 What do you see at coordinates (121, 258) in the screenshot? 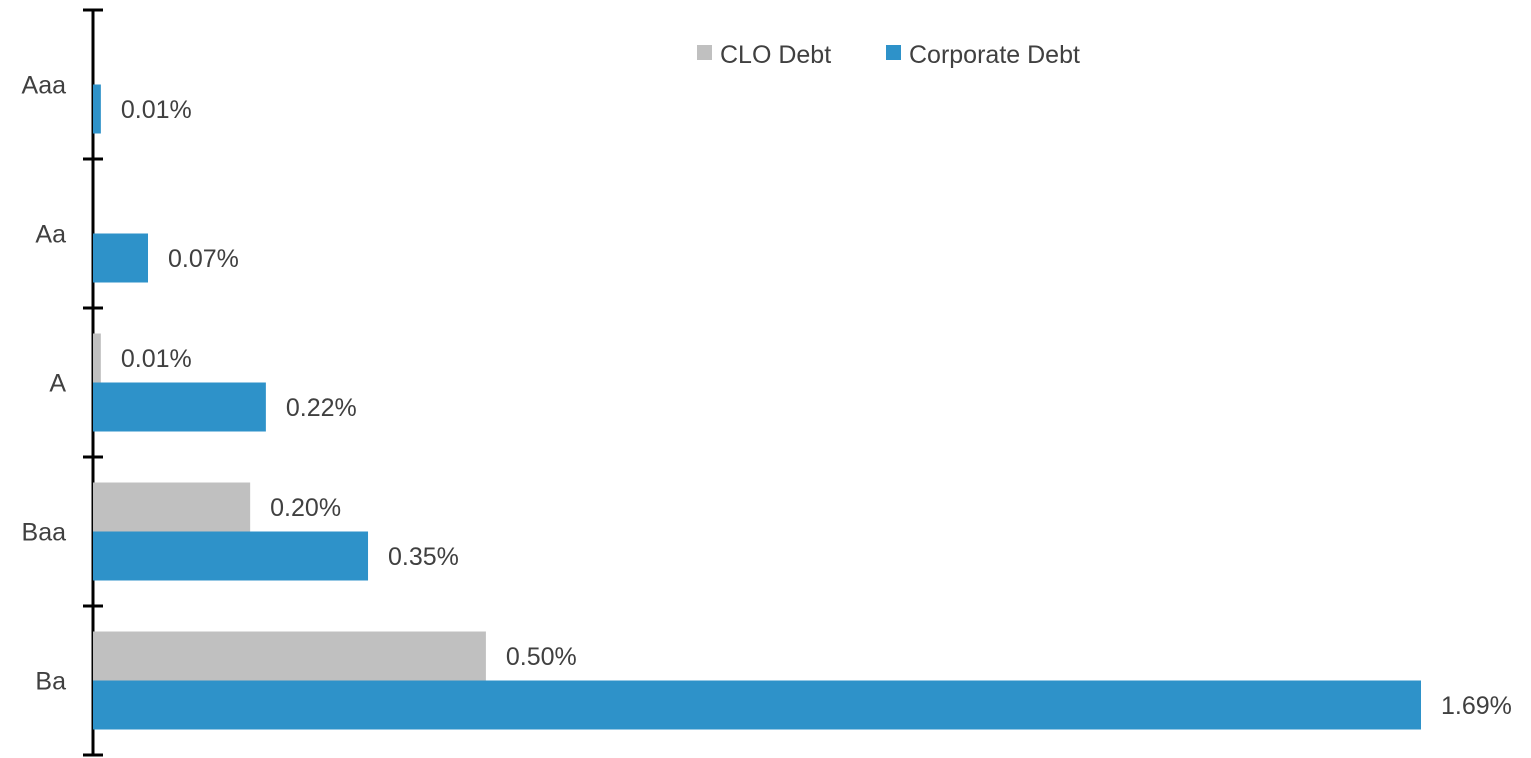
I see `bar-corporate-debt-aa` at bounding box center [121, 258].